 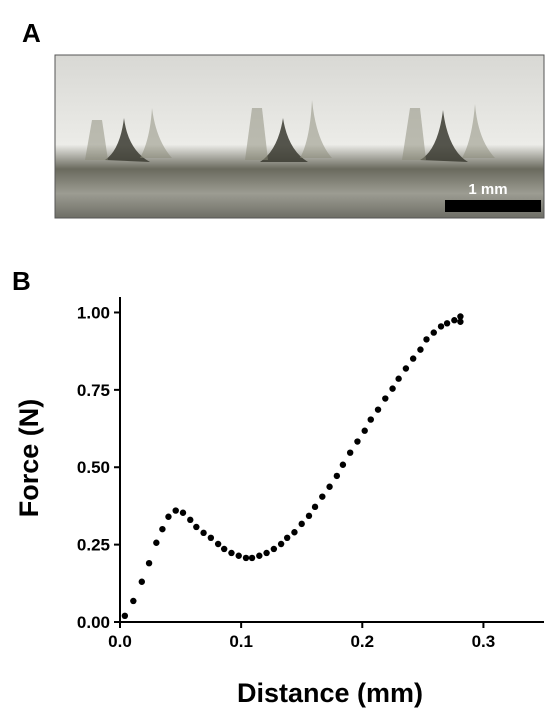 I want to click on y-tick-label: 0.50, so click(x=93, y=467).